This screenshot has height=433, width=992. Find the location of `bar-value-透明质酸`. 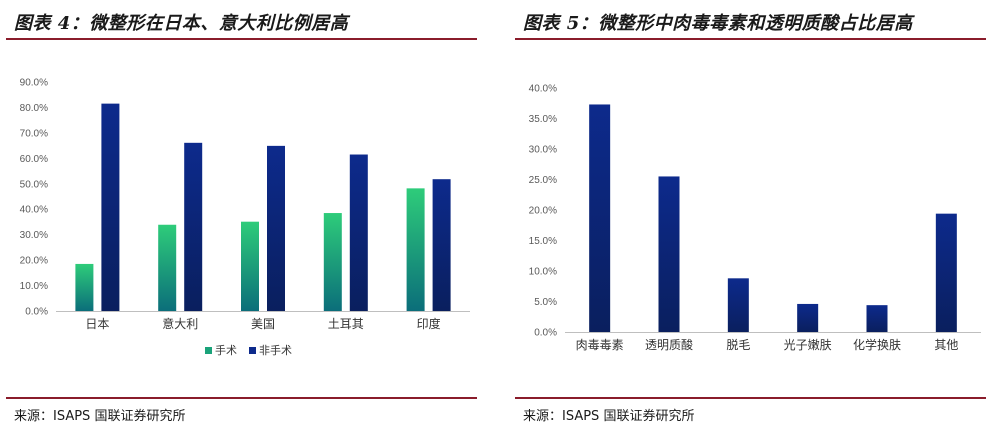

bar-value-透明质酸 is located at coordinates (669, 254).